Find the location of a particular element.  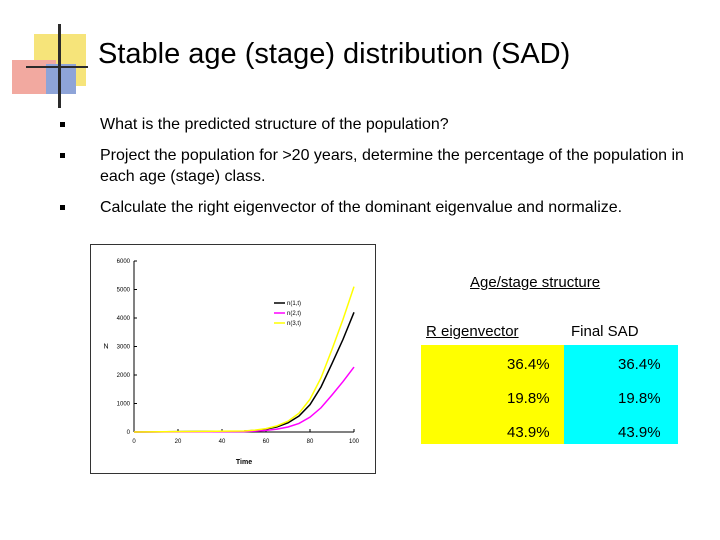

cell-r-eigenvector: 36.4% is located at coordinates (528, 364).